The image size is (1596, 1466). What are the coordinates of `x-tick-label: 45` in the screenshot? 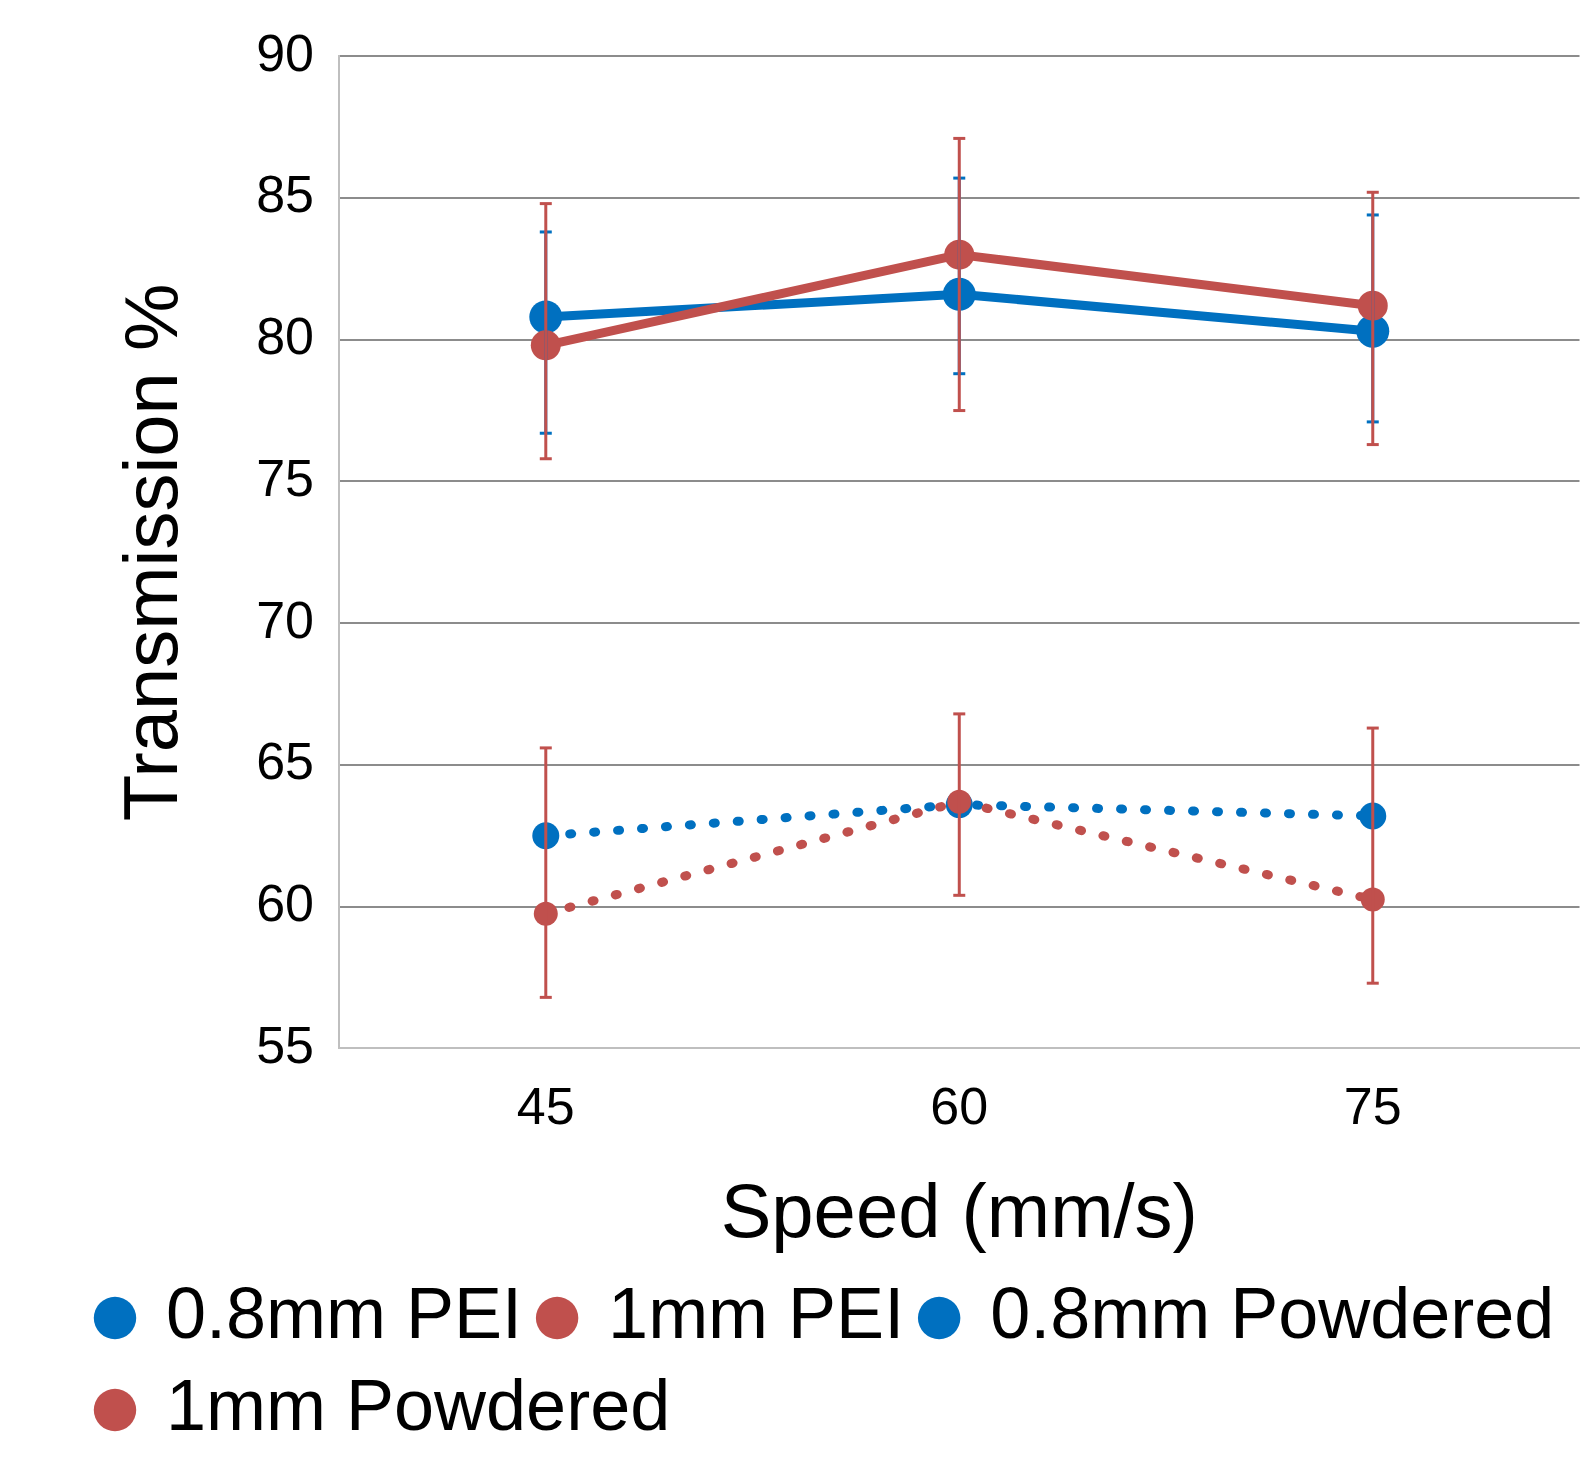 It's located at (545, 1105).